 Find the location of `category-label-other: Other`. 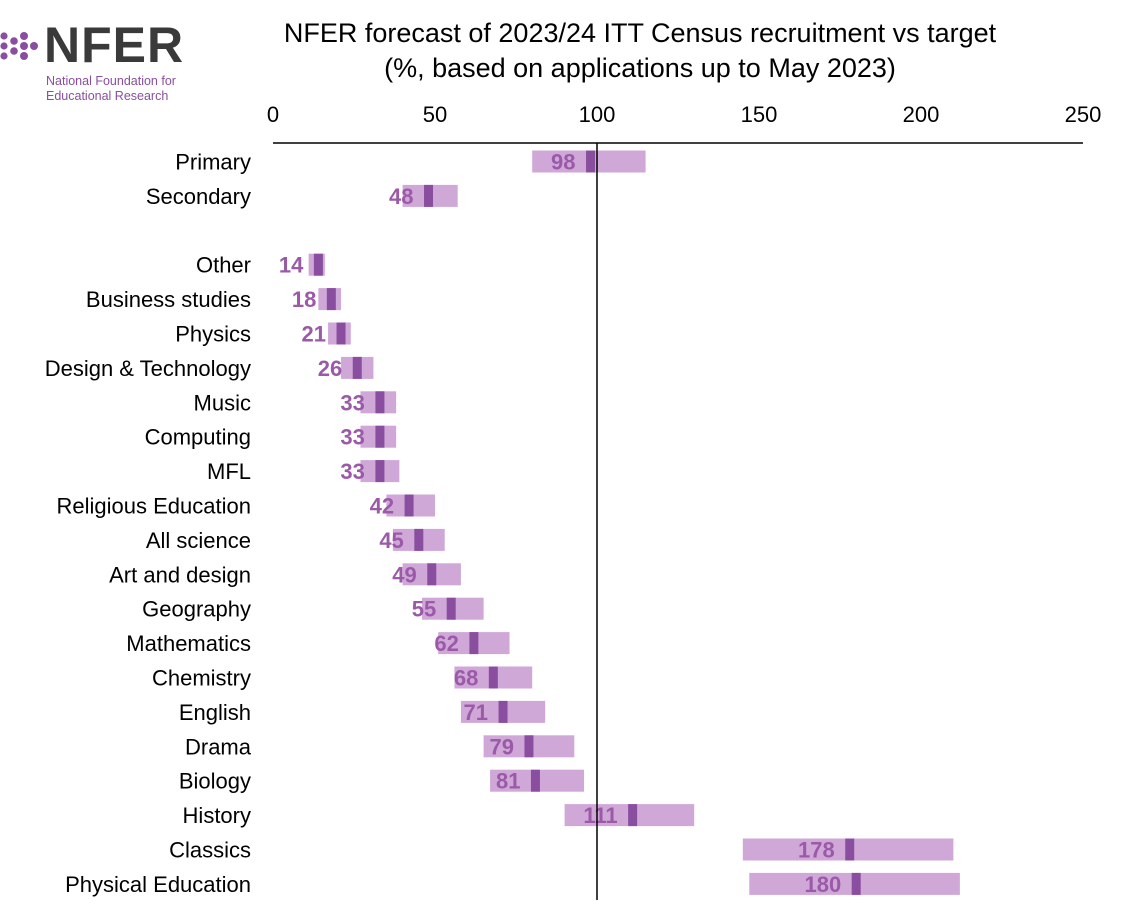

category-label-other: Other is located at coordinates (223, 265).